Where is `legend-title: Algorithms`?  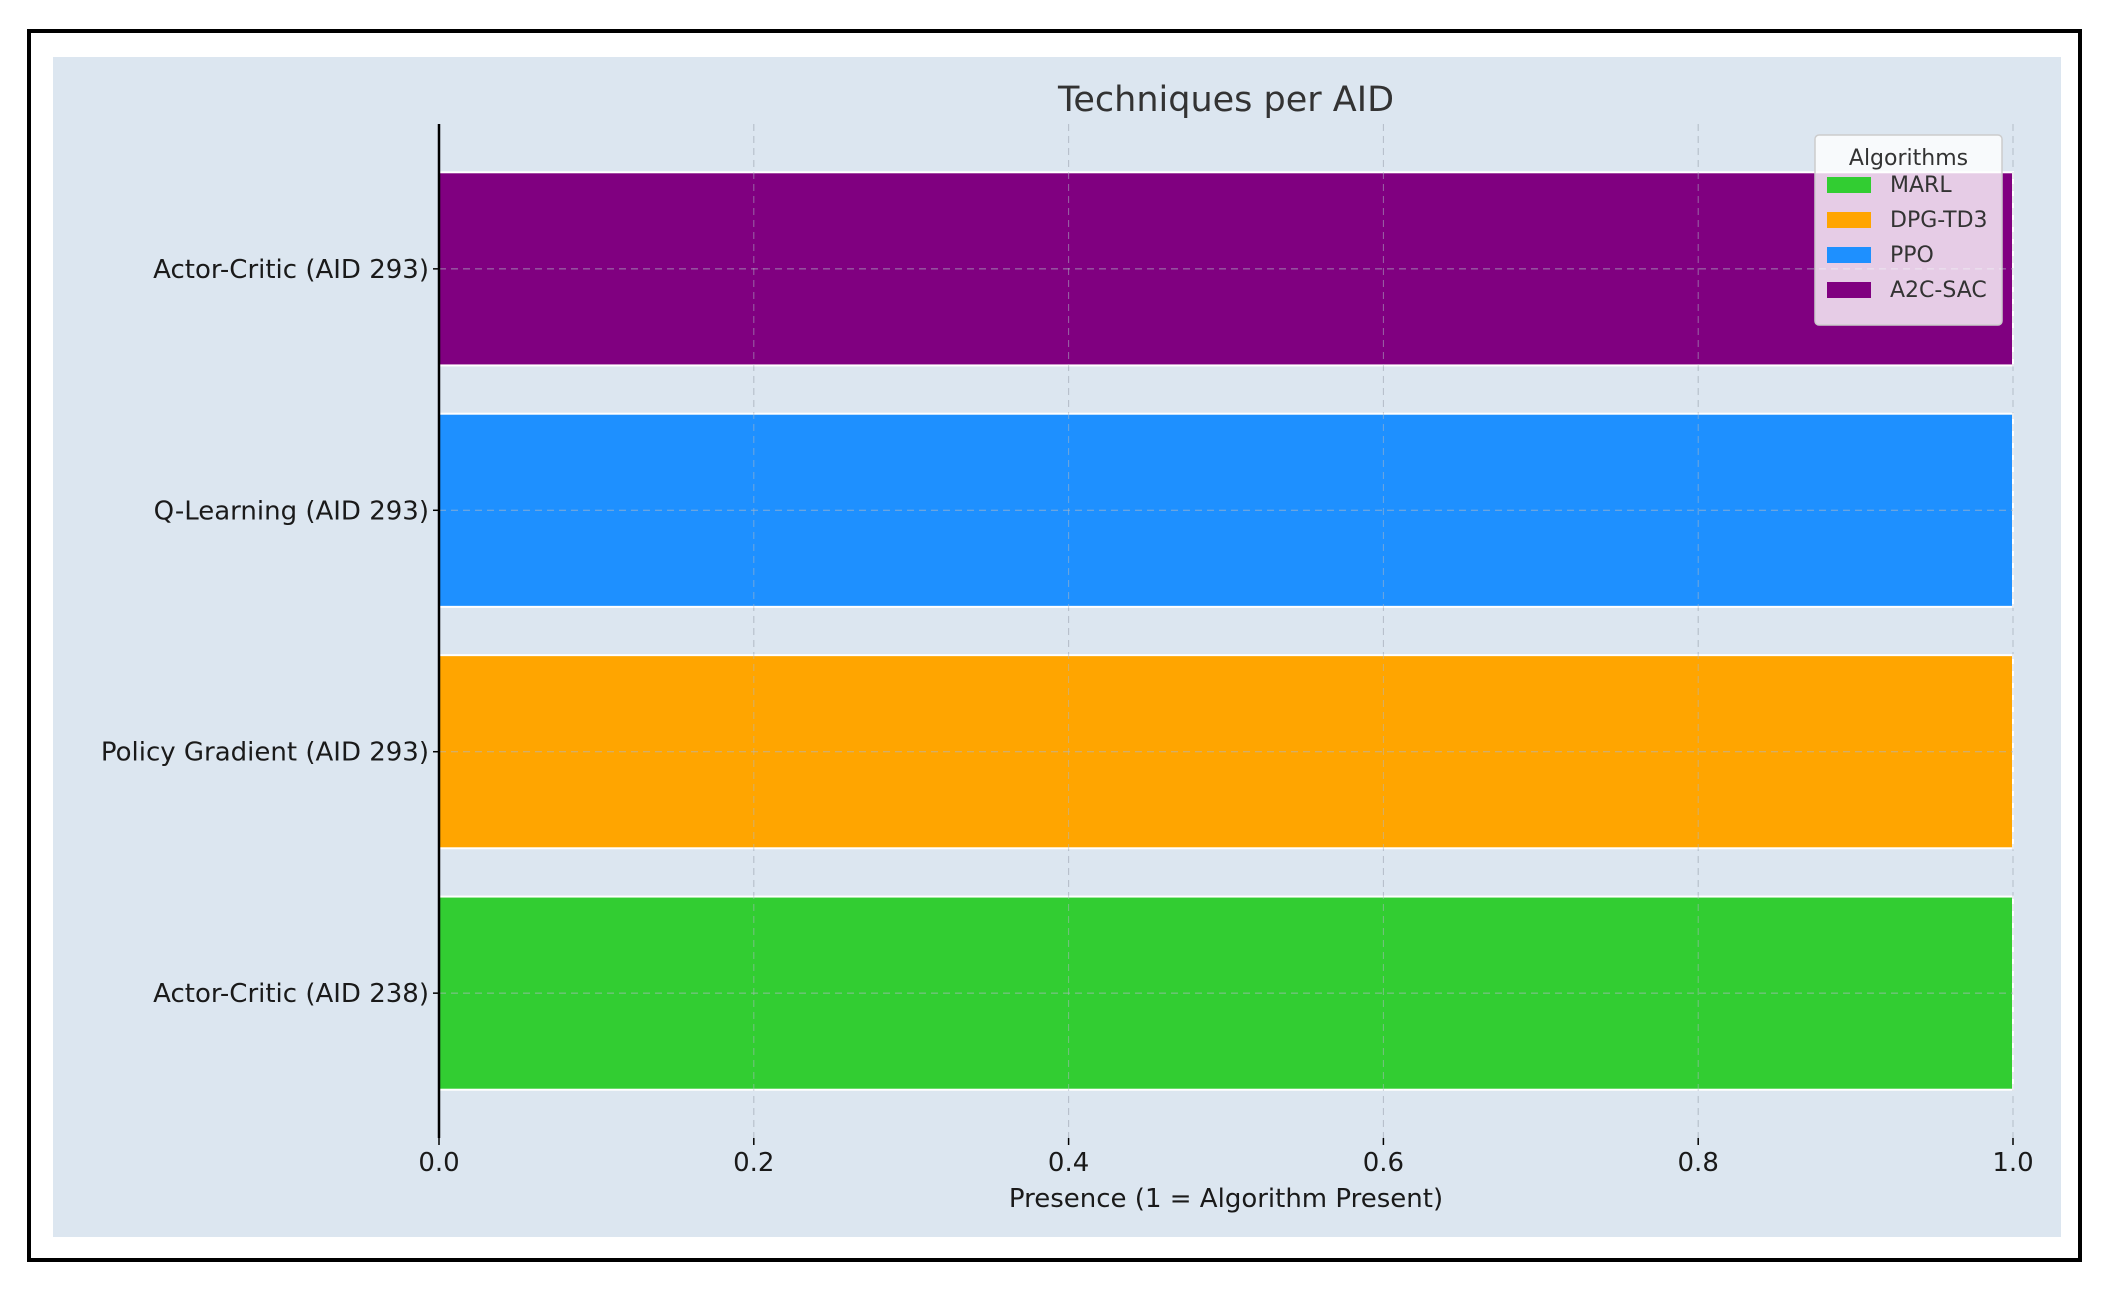
legend-title: Algorithms is located at coordinates (1908, 158).